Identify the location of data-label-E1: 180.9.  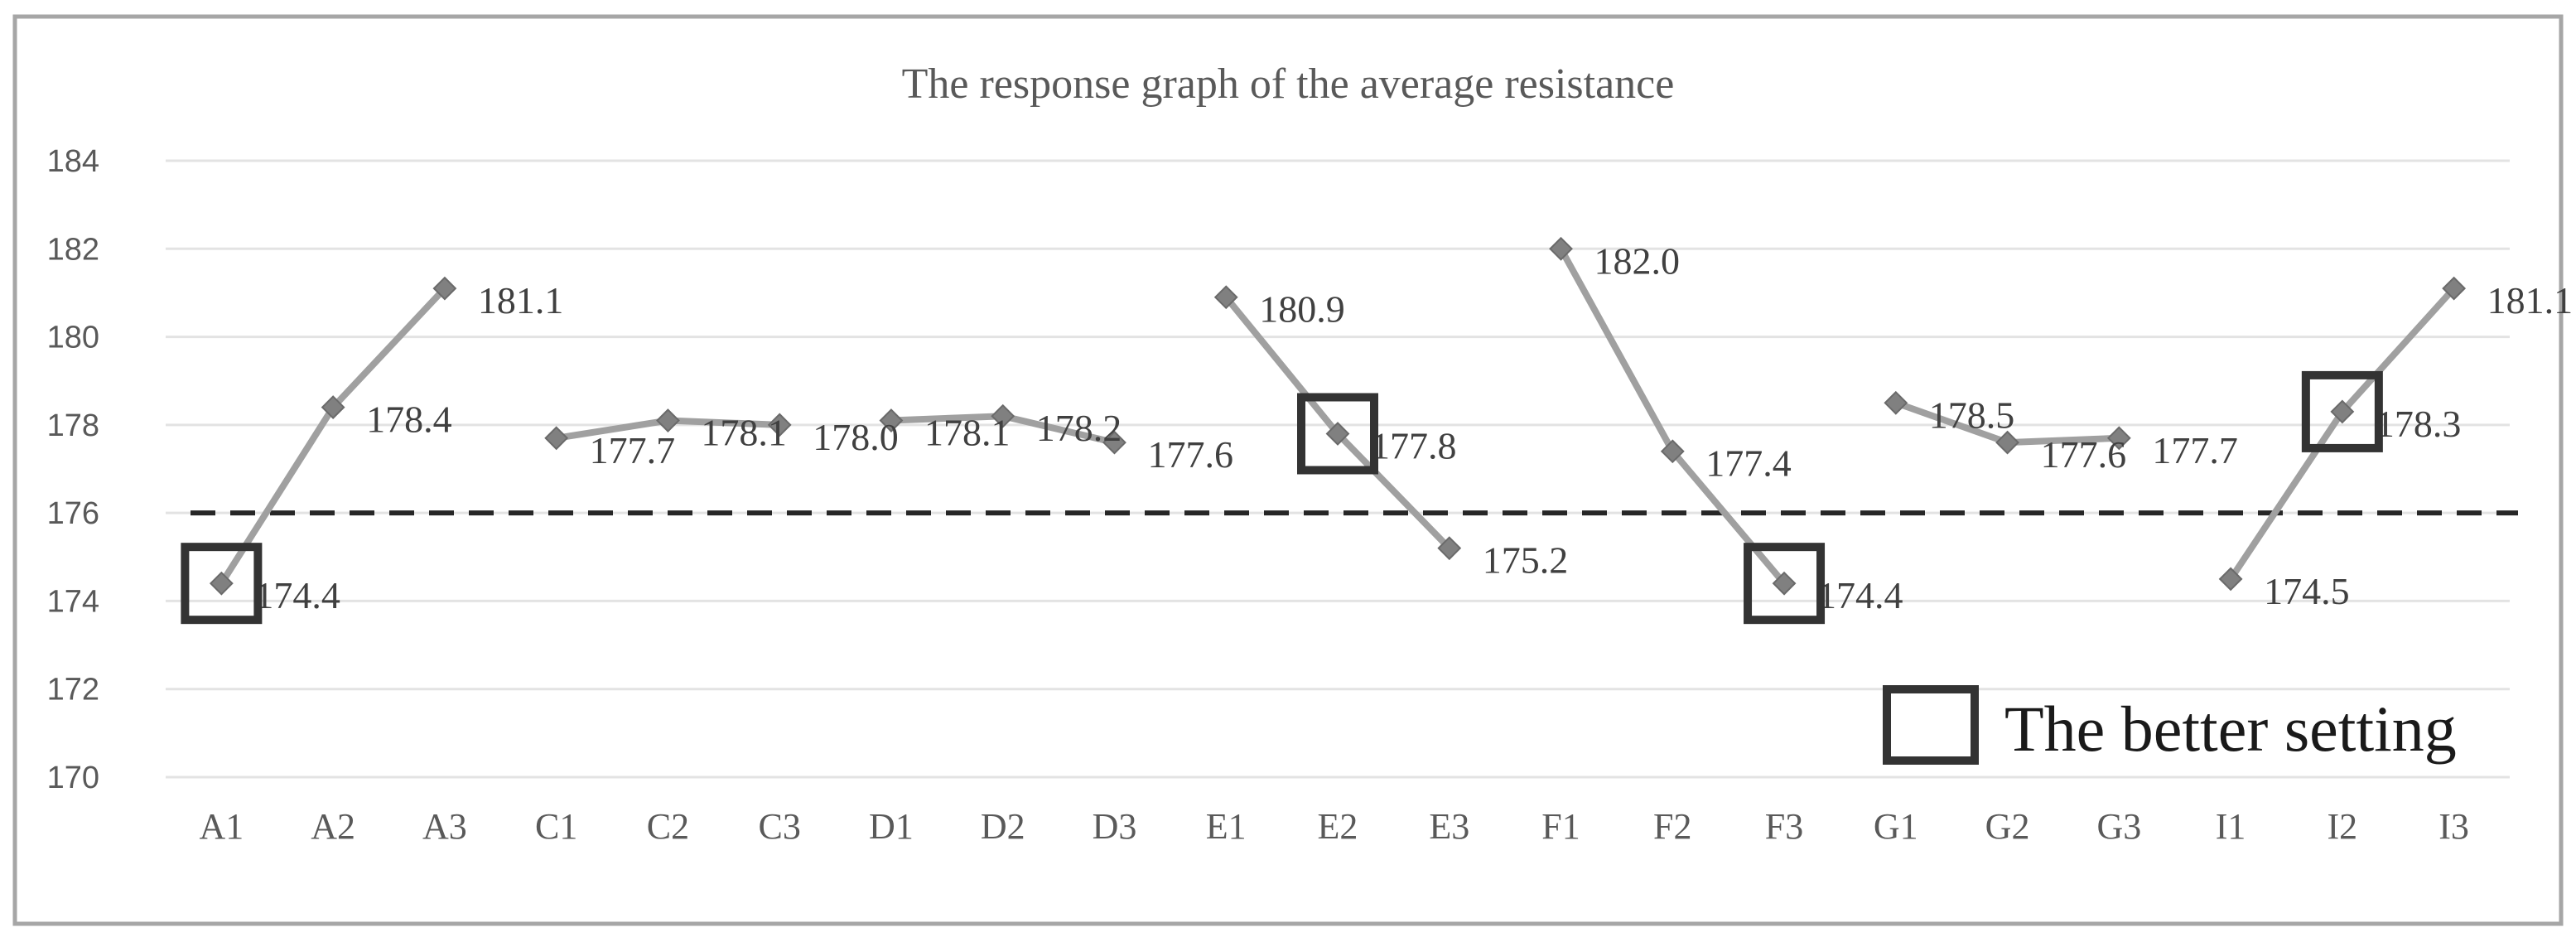
(1302, 309).